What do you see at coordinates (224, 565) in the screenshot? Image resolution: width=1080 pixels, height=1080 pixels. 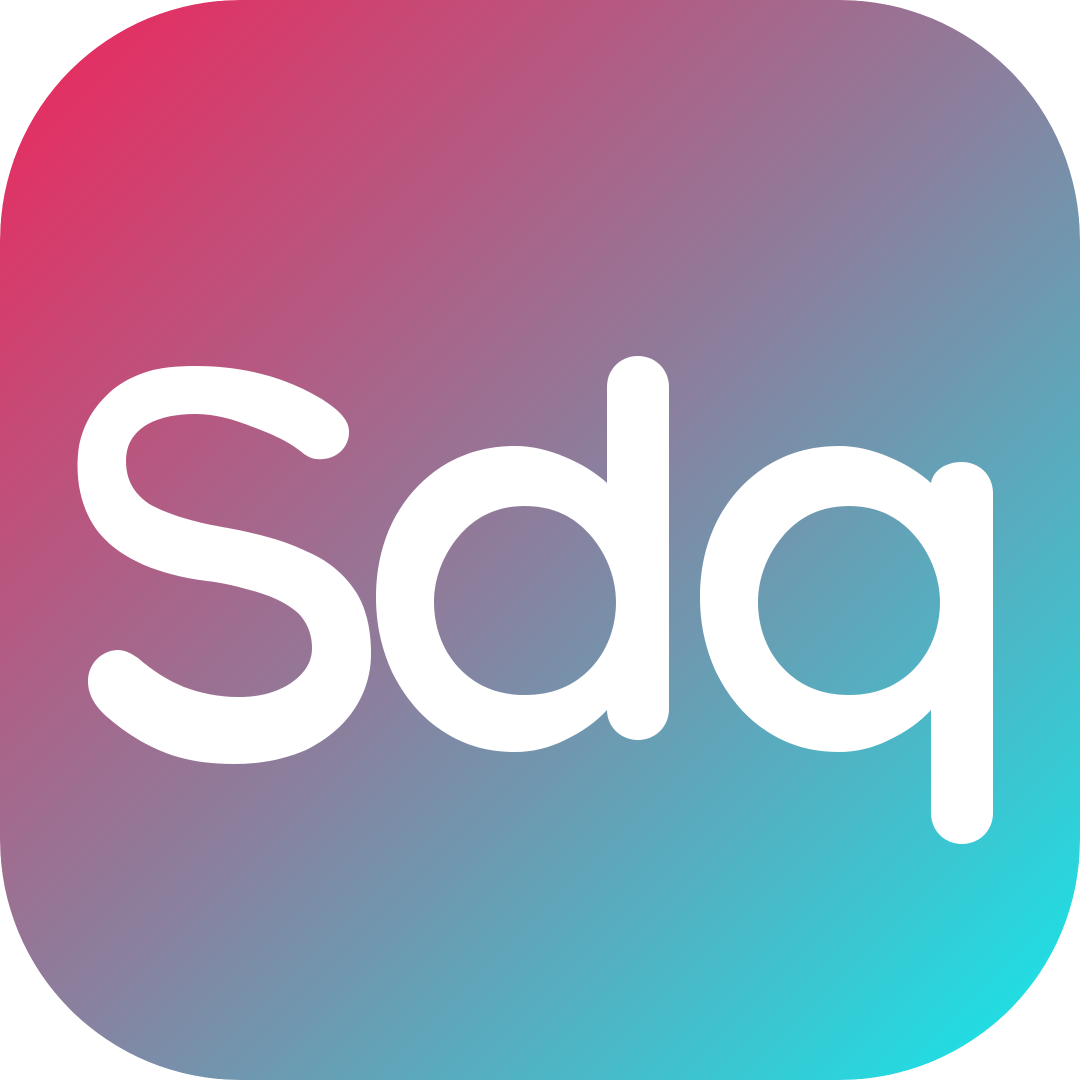 I see `letter-s` at bounding box center [224, 565].